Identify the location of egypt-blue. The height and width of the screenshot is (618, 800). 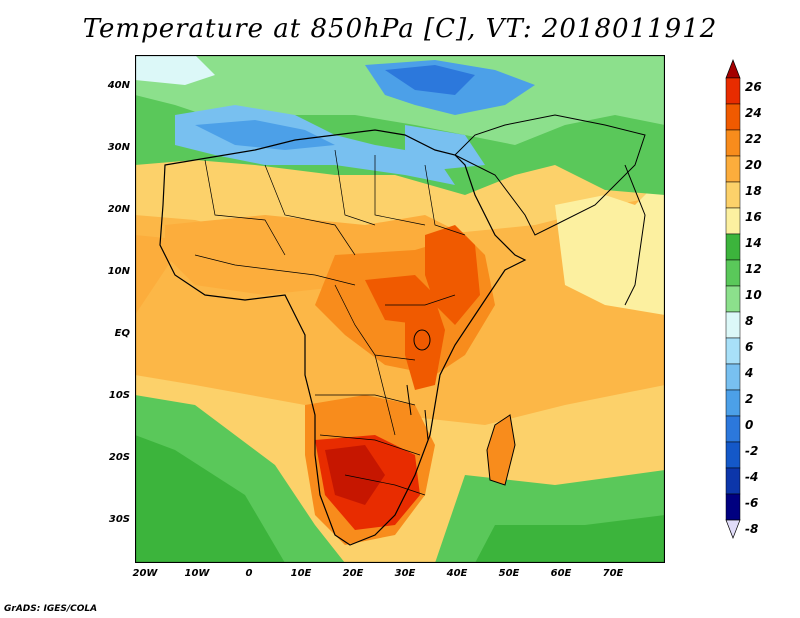
(445, 147).